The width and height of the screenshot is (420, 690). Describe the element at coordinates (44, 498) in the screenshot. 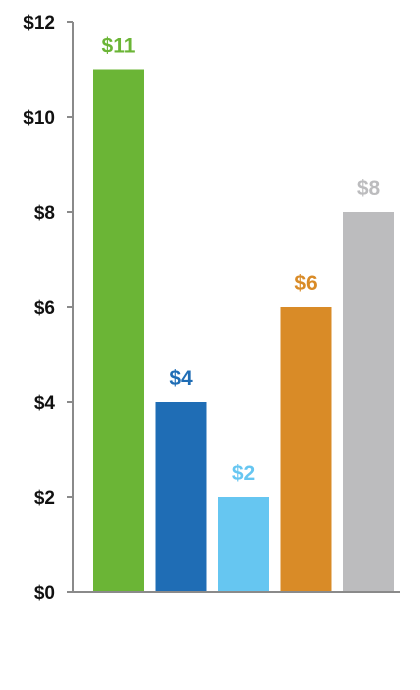

I see `y-tick-label: $2` at that location.